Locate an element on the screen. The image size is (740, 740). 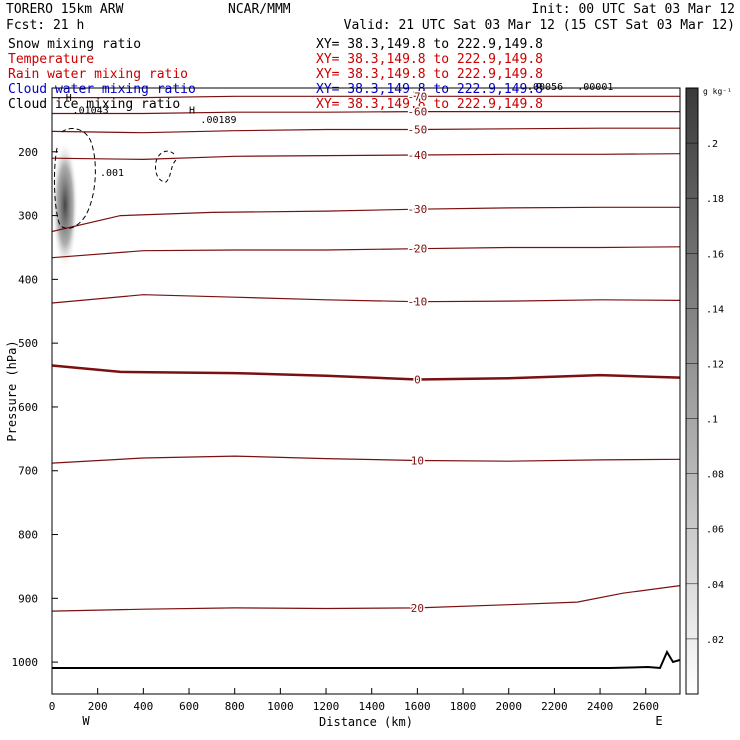
isotherm-label: -40 is located at coordinates (417, 155).